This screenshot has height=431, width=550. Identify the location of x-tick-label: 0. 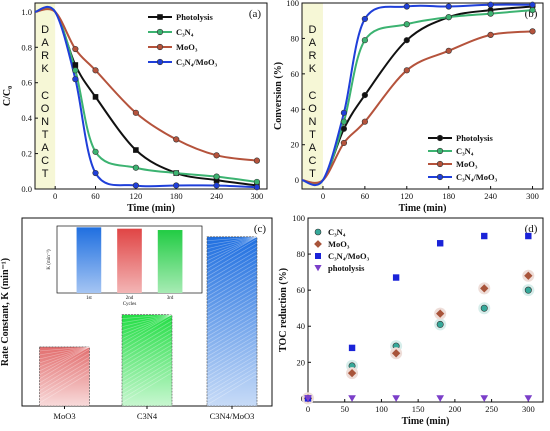
(55, 196).